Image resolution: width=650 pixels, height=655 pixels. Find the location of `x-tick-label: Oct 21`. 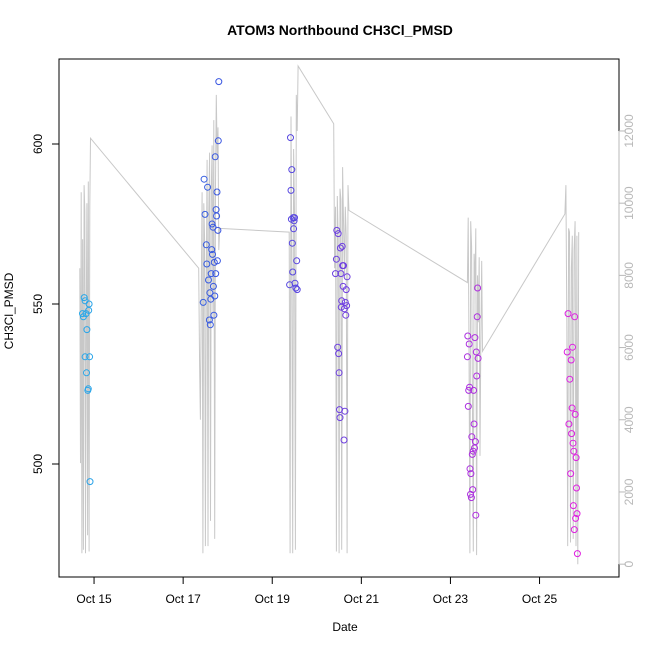

x-tick-label: Oct 21 is located at coordinates (362, 599).